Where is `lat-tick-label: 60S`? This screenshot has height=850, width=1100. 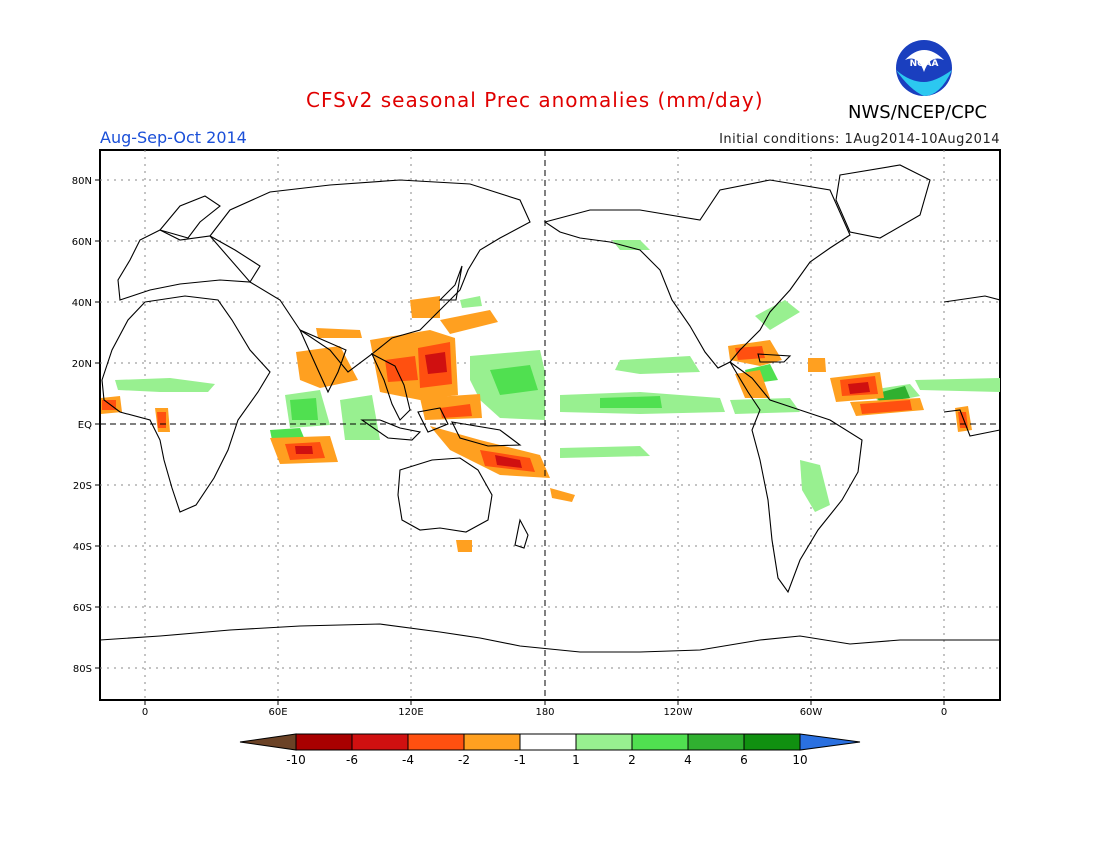
lat-tick-label: 60S is located at coordinates (82, 608).